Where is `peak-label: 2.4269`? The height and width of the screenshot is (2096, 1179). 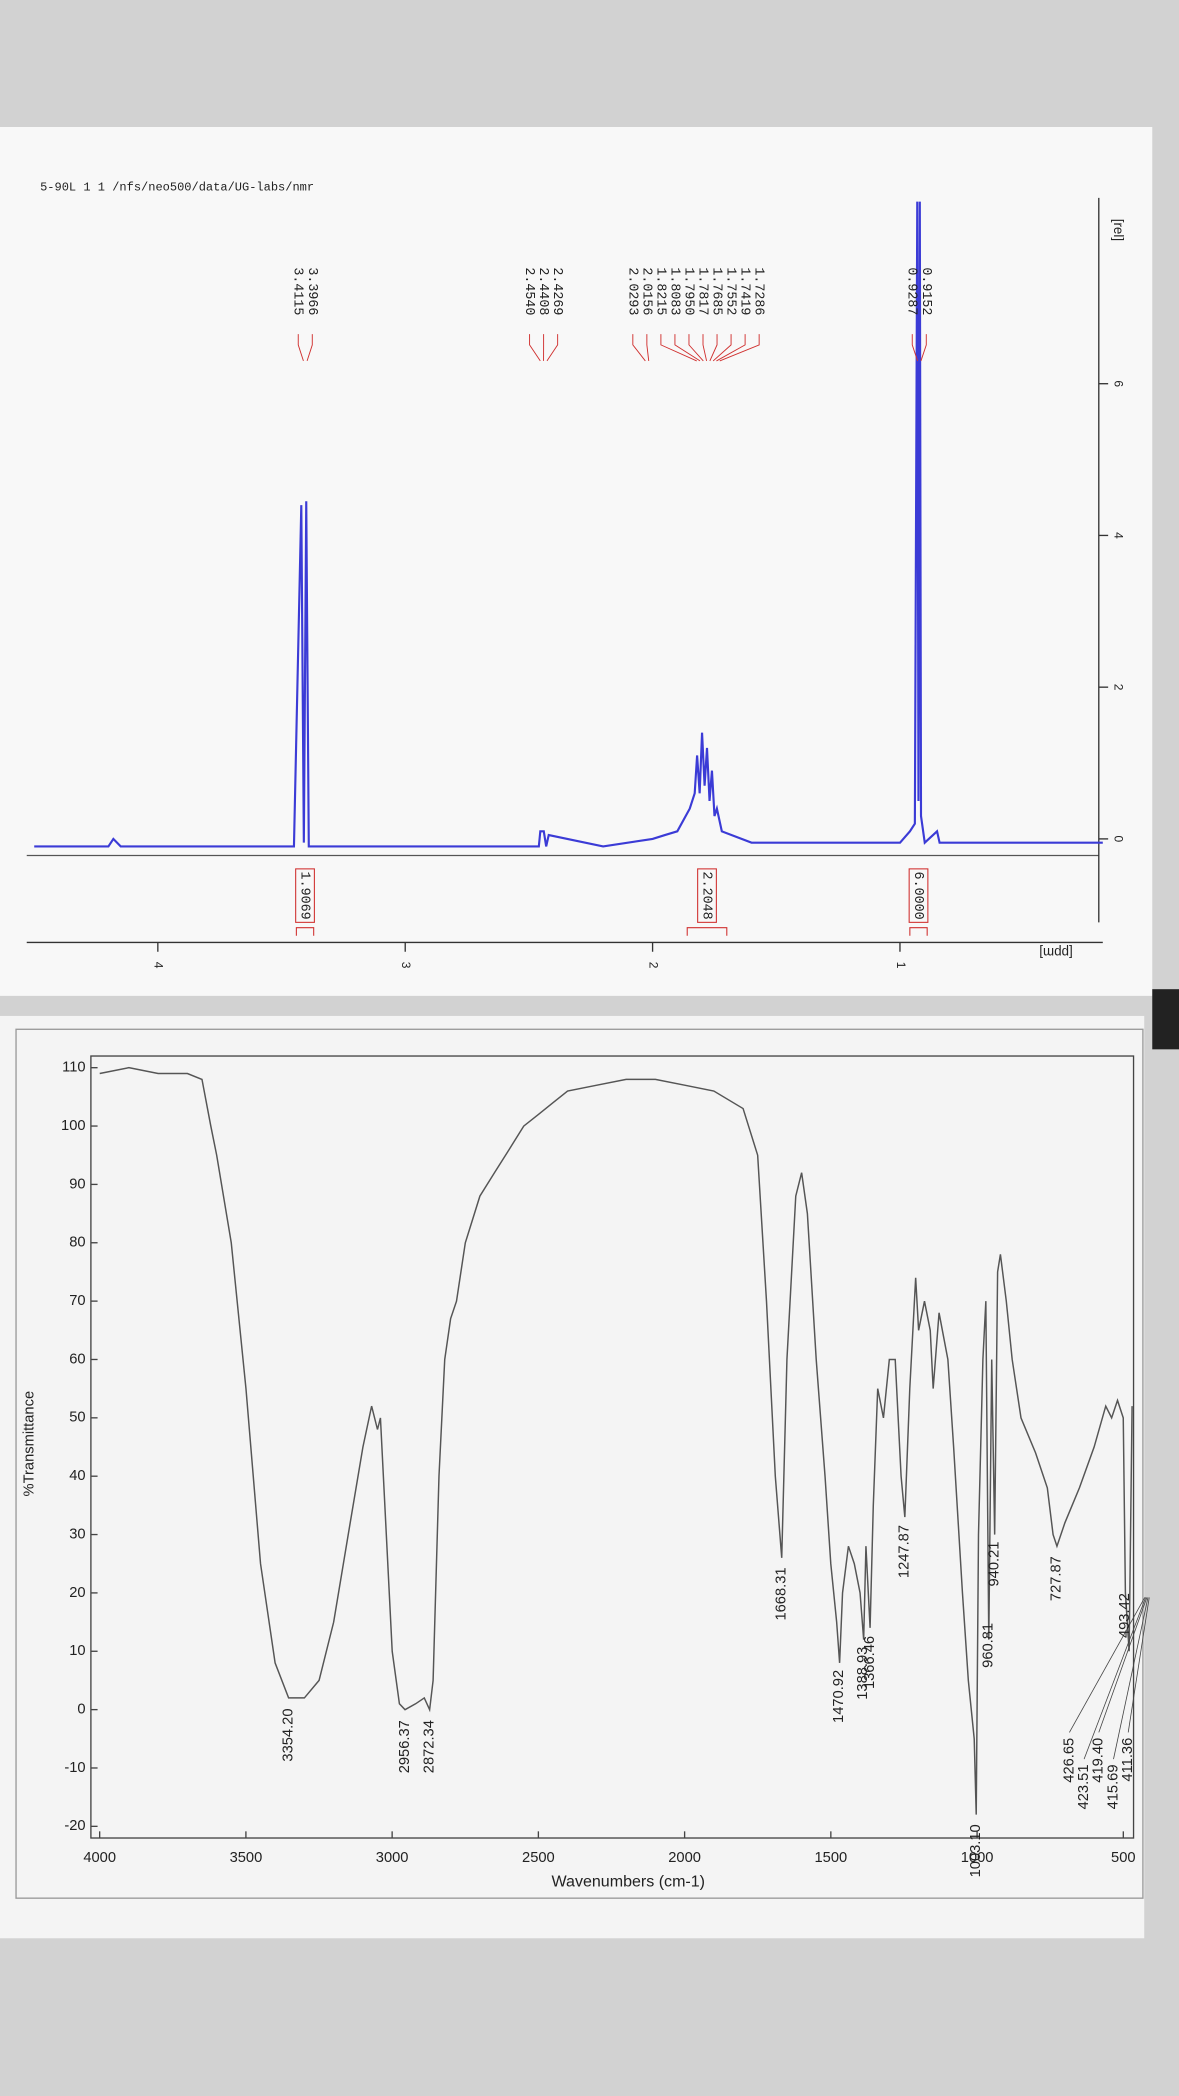
peak-label: 2.4269 is located at coordinates (556, 291).